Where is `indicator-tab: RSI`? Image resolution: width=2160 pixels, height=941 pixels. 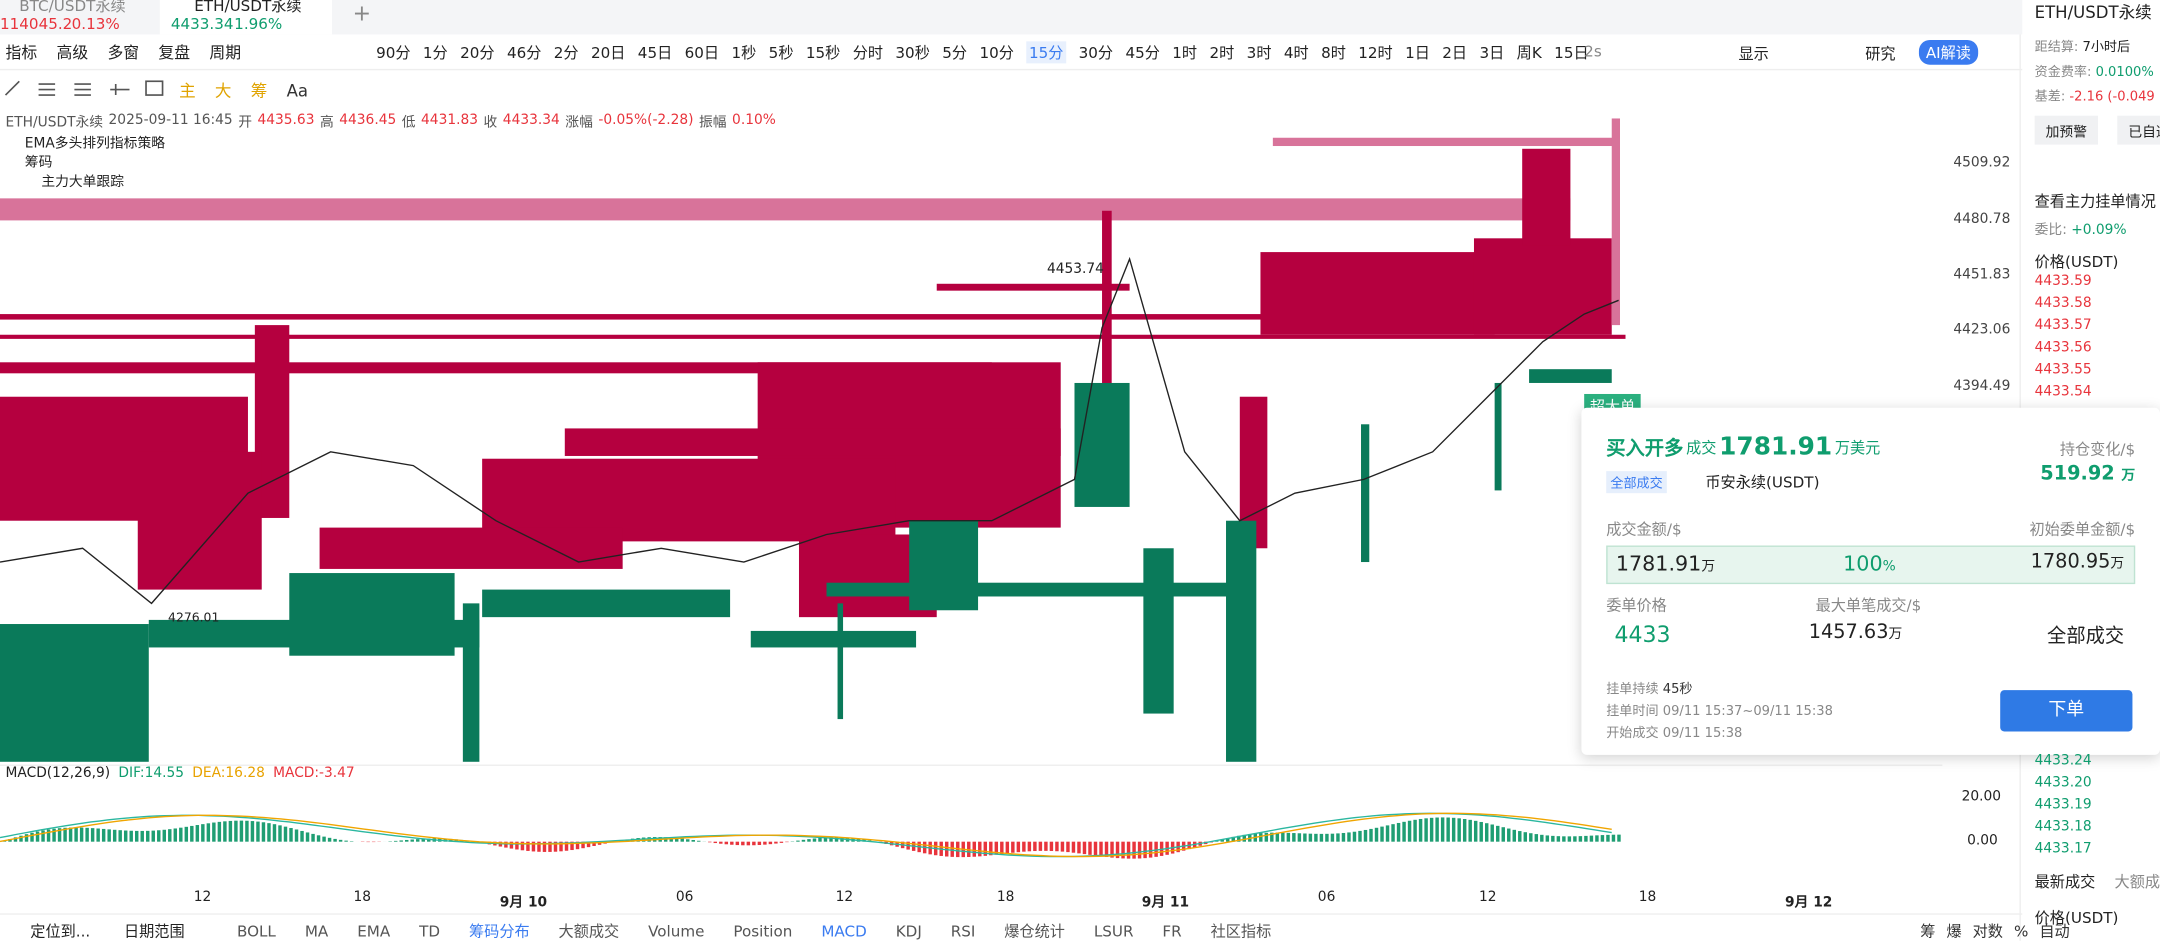
indicator-tab: RSI is located at coordinates (963, 931).